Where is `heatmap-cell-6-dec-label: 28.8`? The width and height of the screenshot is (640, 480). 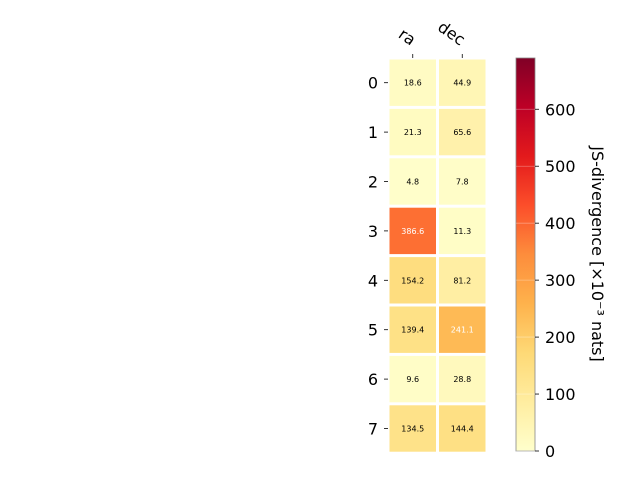
heatmap-cell-6-dec-label: 28.8 is located at coordinates (462, 379).